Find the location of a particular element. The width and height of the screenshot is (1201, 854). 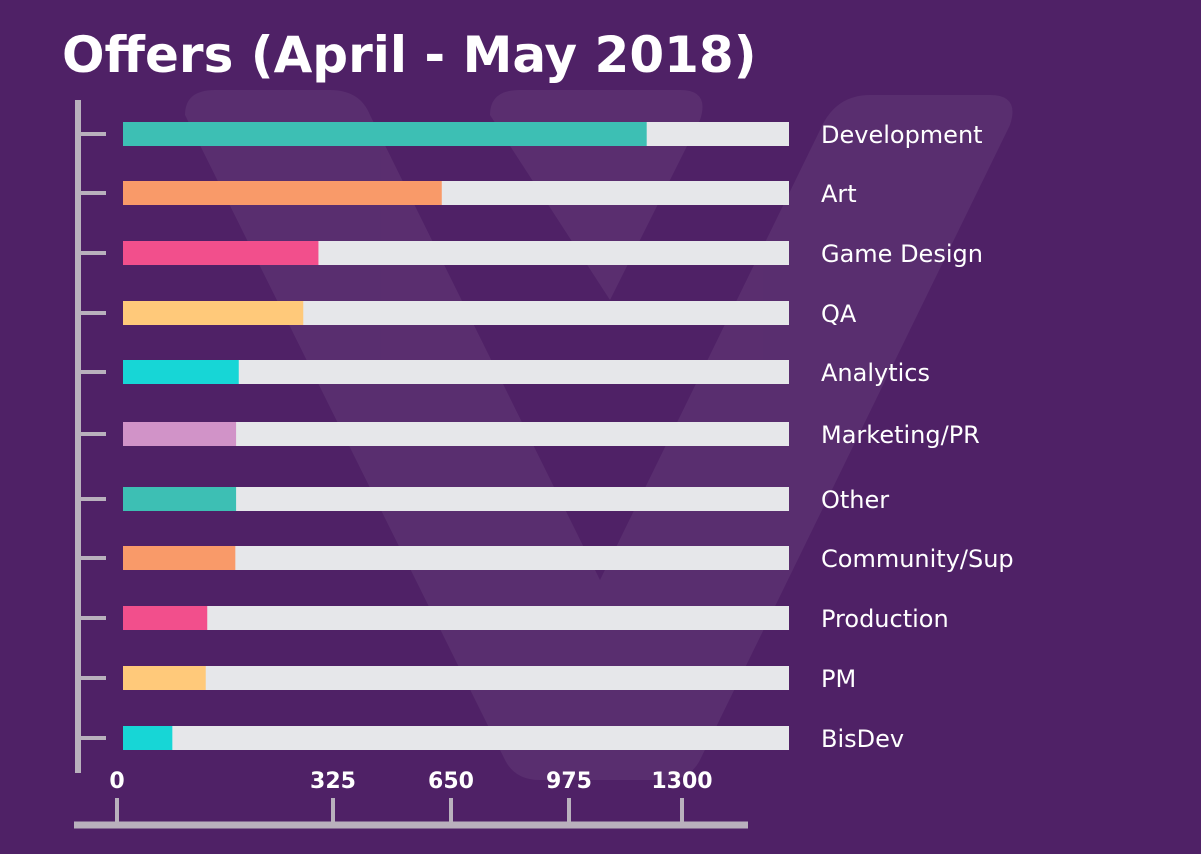

category-label: Art is located at coordinates (839, 194).